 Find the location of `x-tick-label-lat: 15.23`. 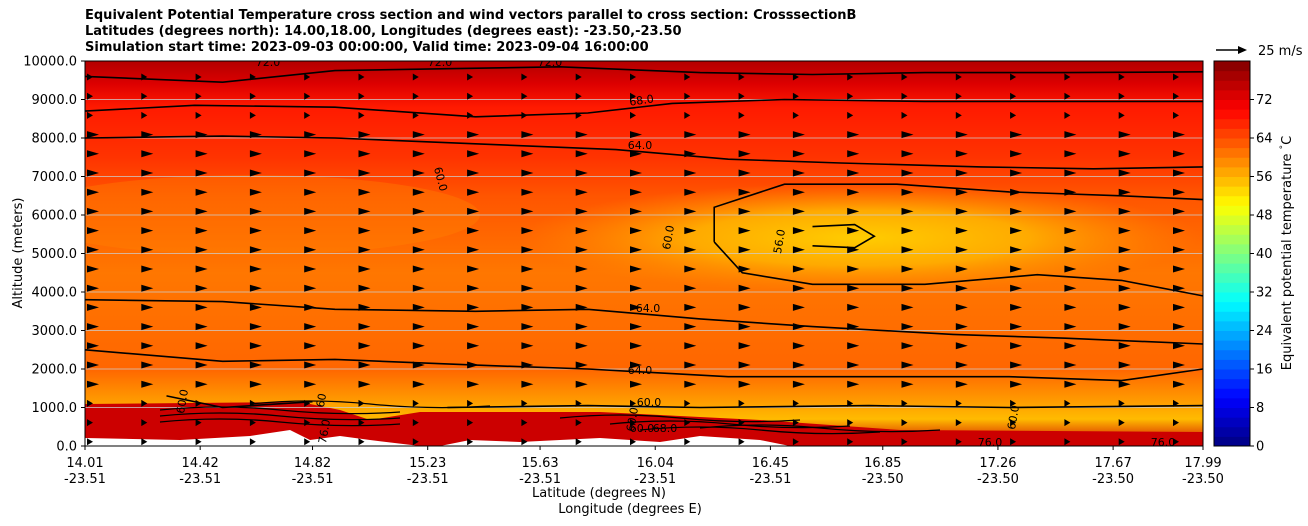

x-tick-label-lat: 15.23 is located at coordinates (427, 463).